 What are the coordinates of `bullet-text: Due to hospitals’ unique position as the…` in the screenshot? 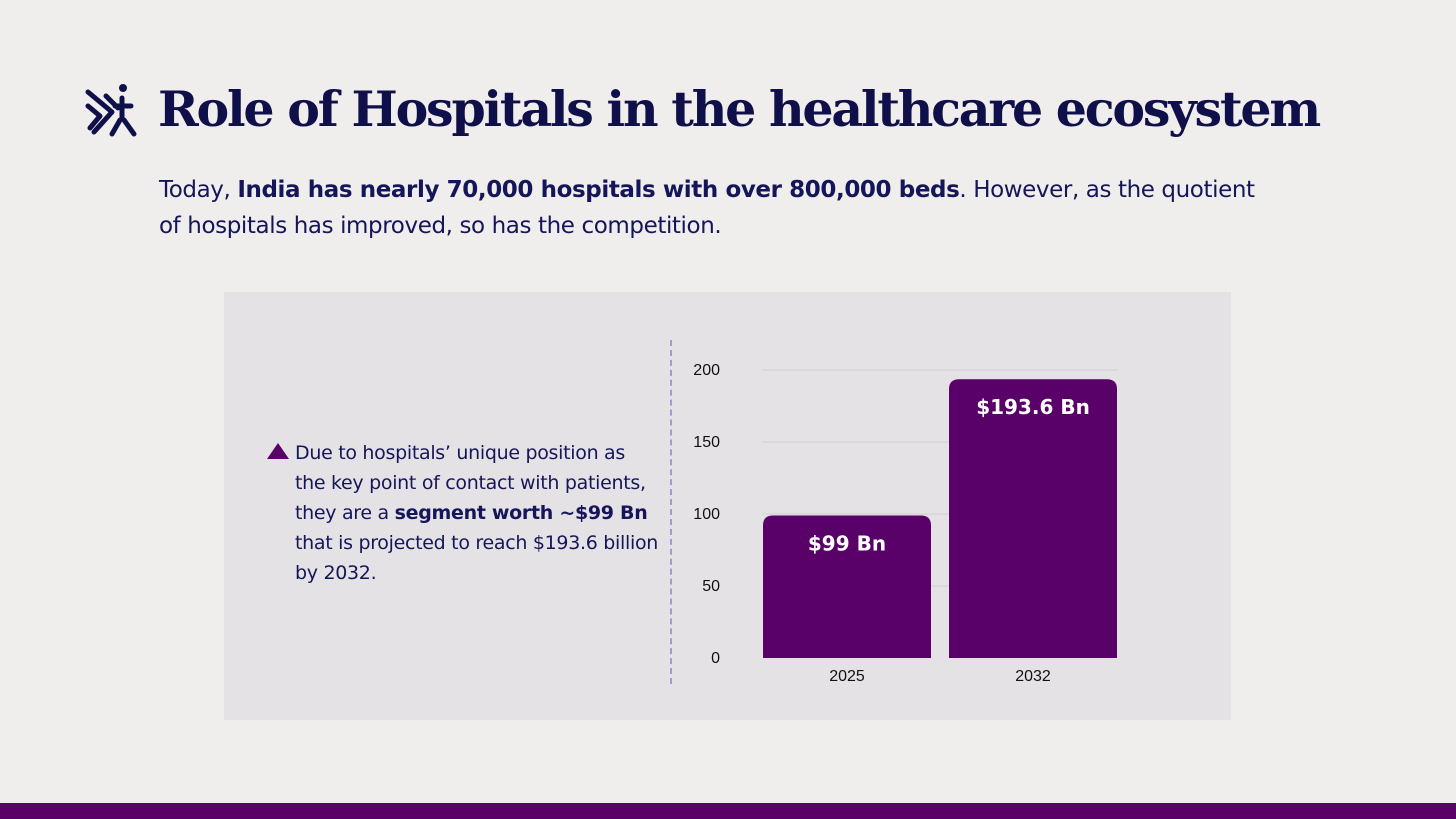 It's located at (477, 513).